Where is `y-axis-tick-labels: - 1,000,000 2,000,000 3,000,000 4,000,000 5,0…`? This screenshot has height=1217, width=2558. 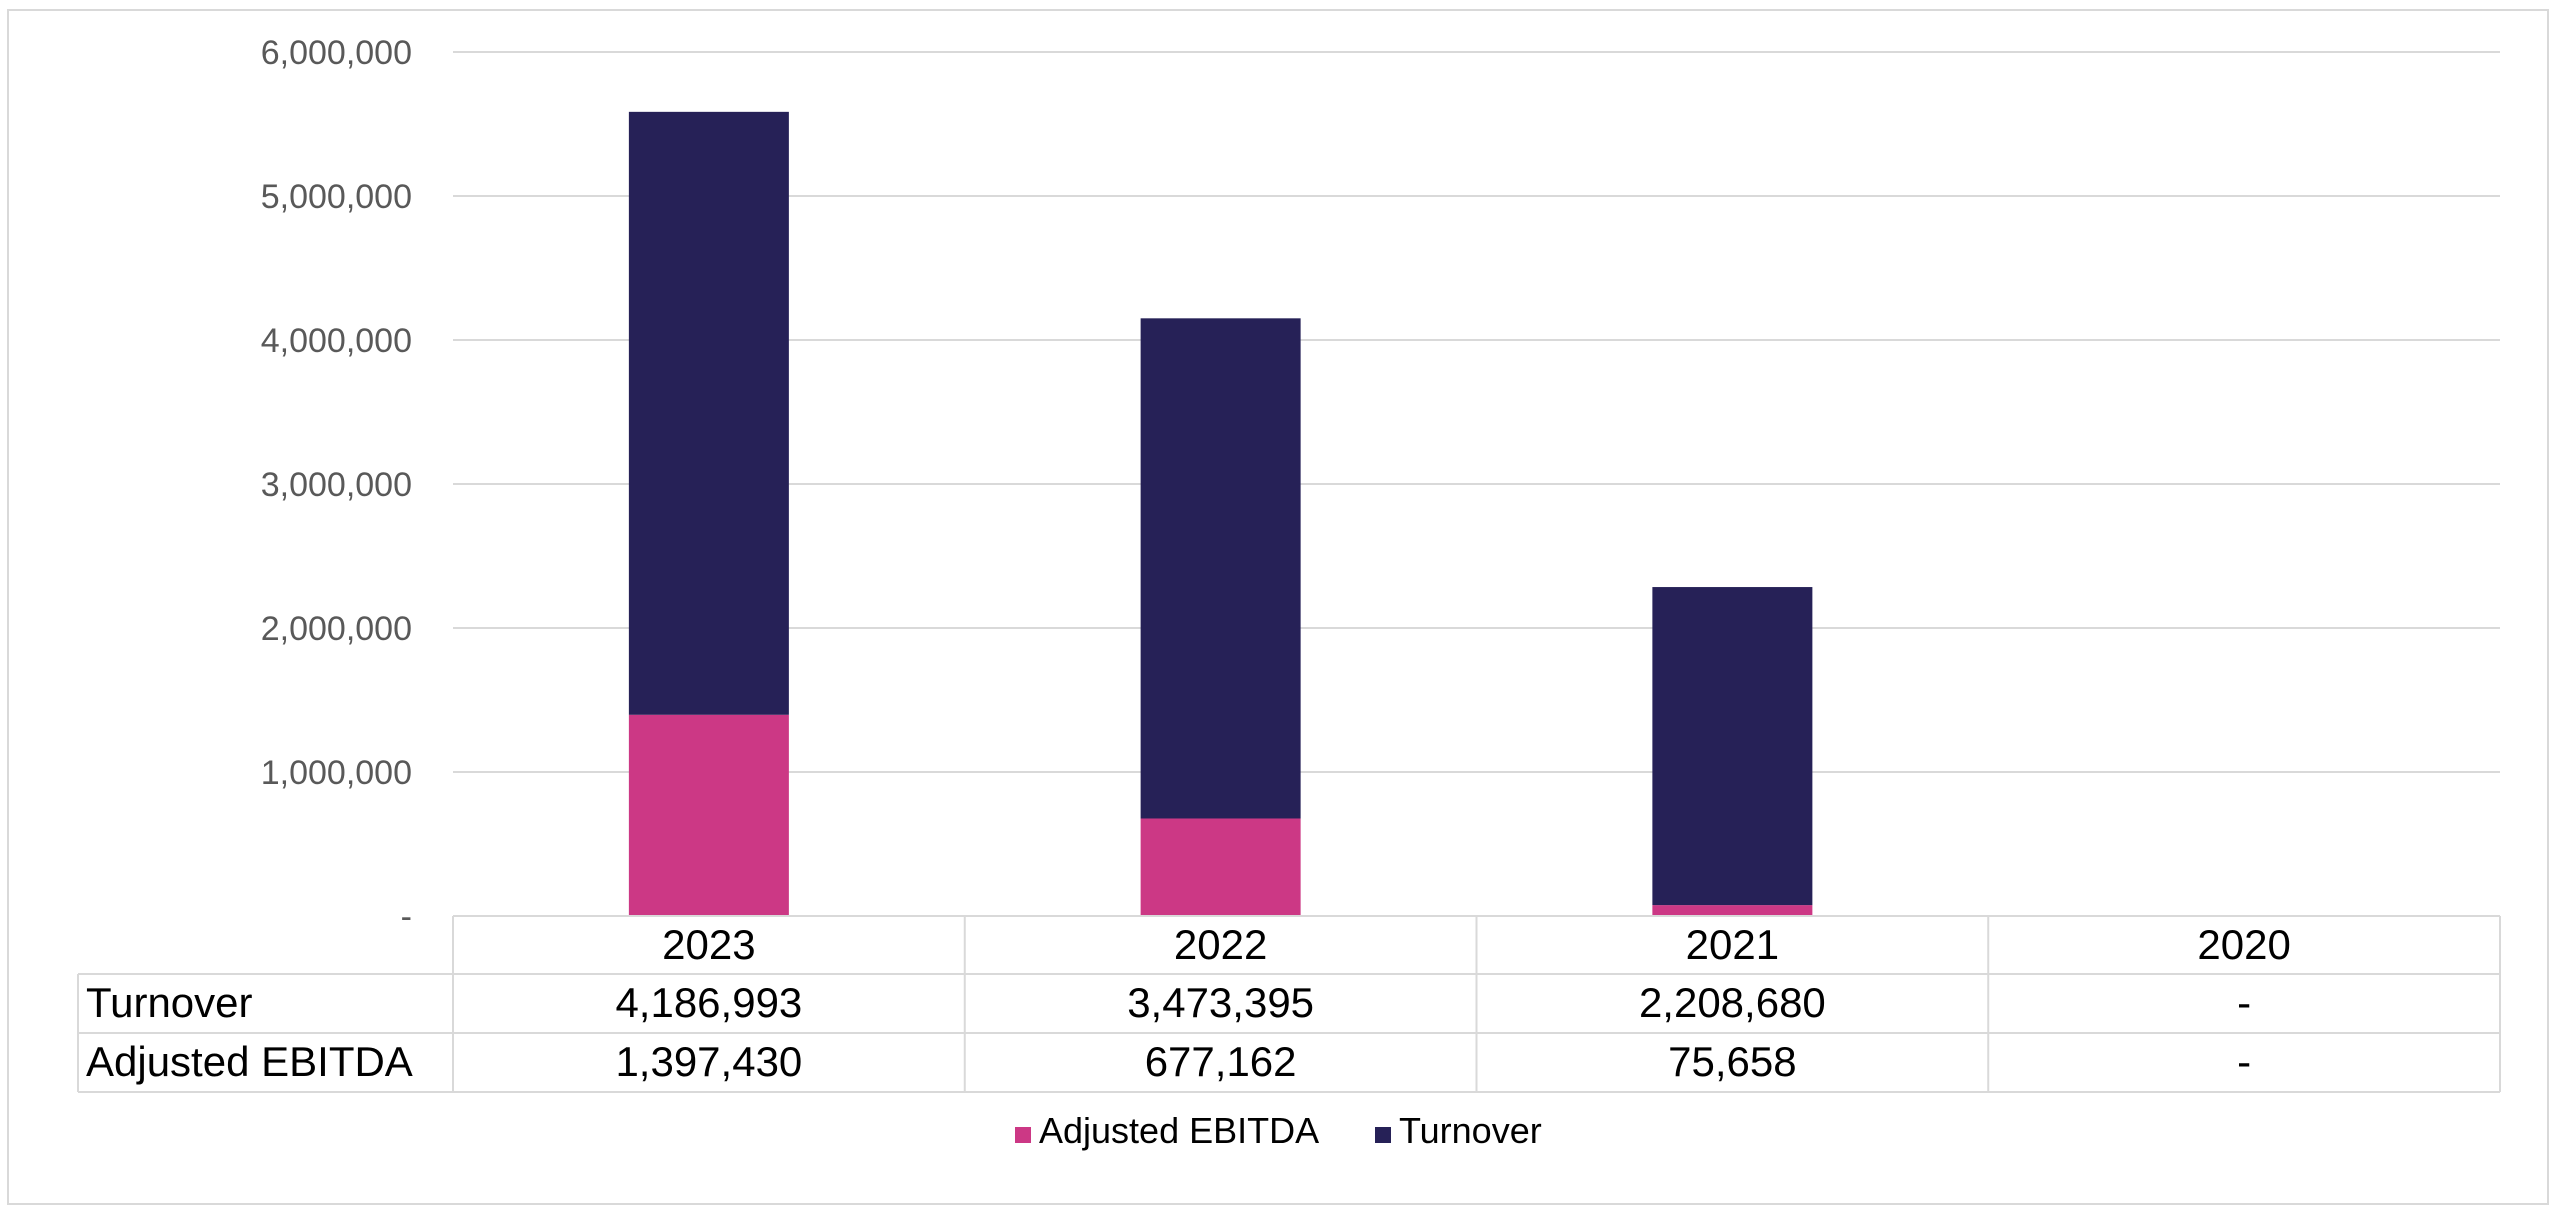 y-axis-tick-labels: - 1,000,000 2,000,000 3,000,000 4,000,000 5,0… is located at coordinates (336, 485).